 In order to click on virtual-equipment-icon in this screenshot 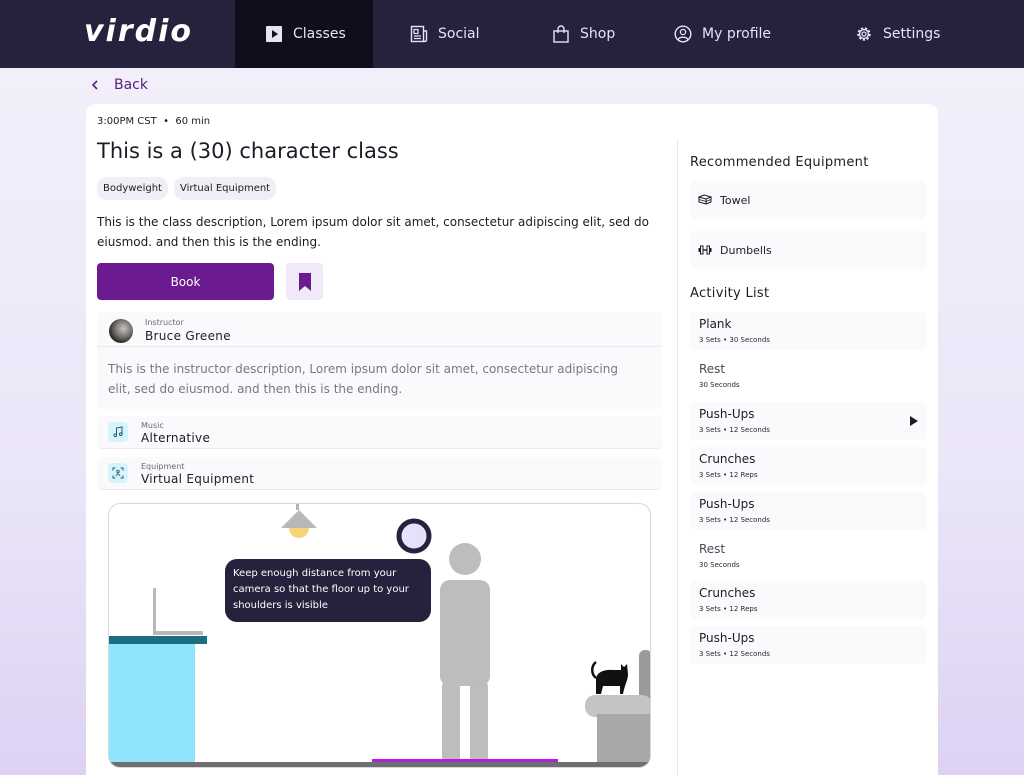, I will do `click(118, 473)`.